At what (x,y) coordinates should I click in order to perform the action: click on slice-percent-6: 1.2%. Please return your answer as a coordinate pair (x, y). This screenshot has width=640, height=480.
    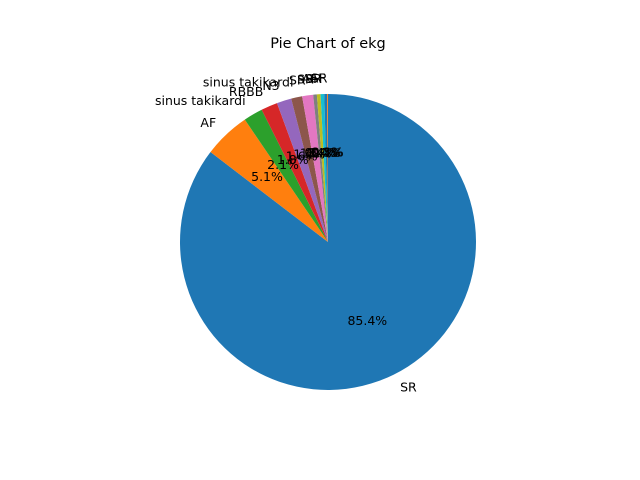
    Looking at the image, I should click on (316, 153).